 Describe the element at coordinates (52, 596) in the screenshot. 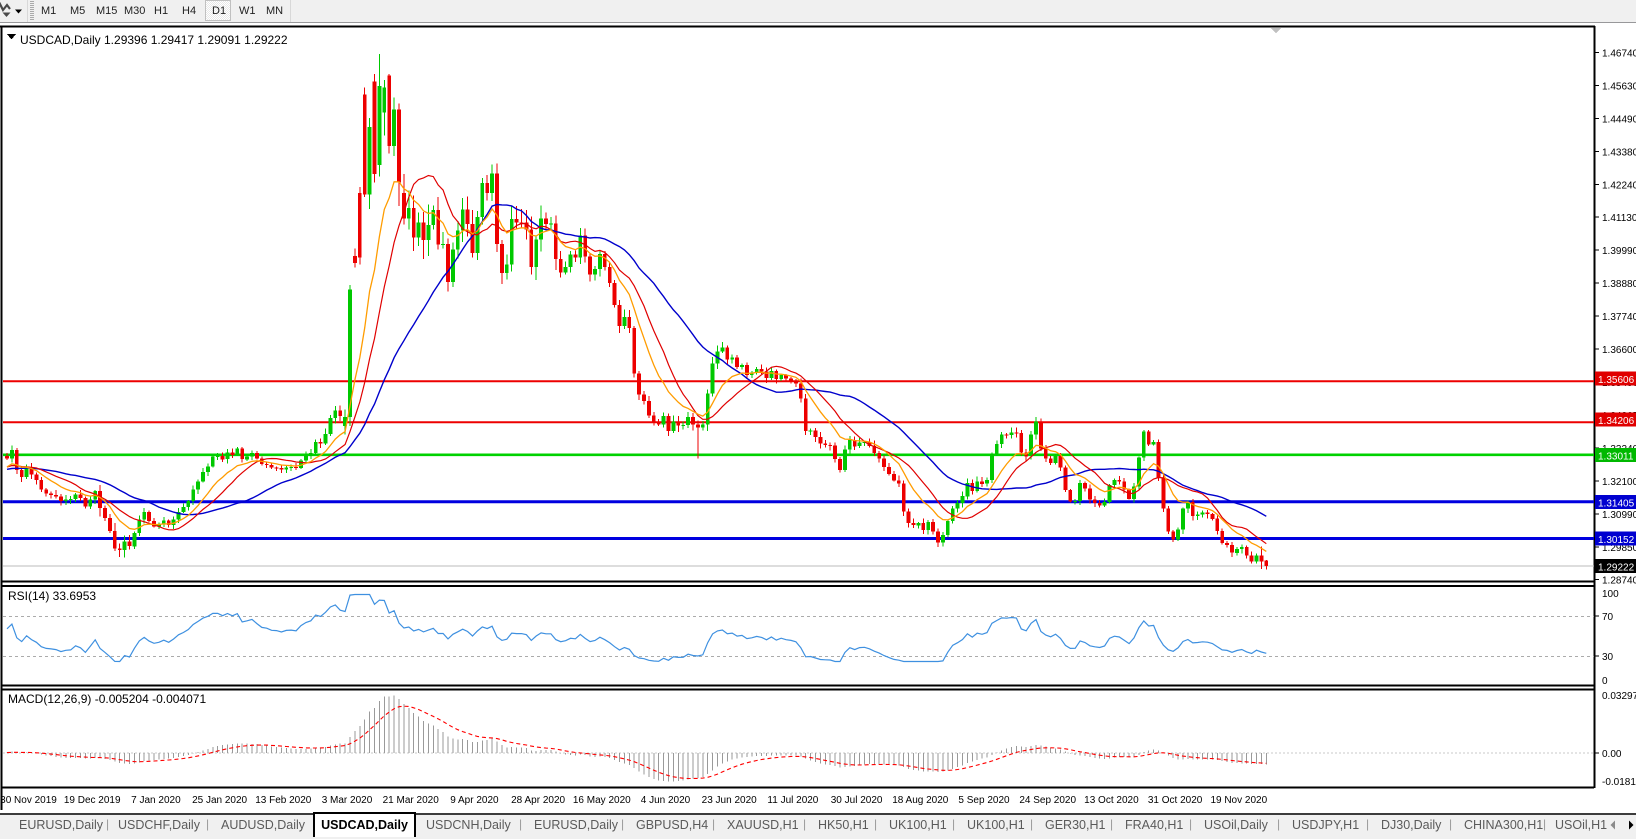

I see `svg-text: RSI(14) 33.6953` at that location.